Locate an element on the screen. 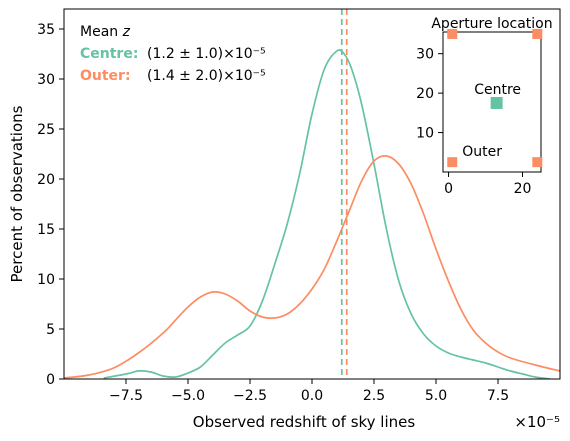 This screenshot has height=441, width=570. annotation-label-0: Centre: is located at coordinates (109, 54).